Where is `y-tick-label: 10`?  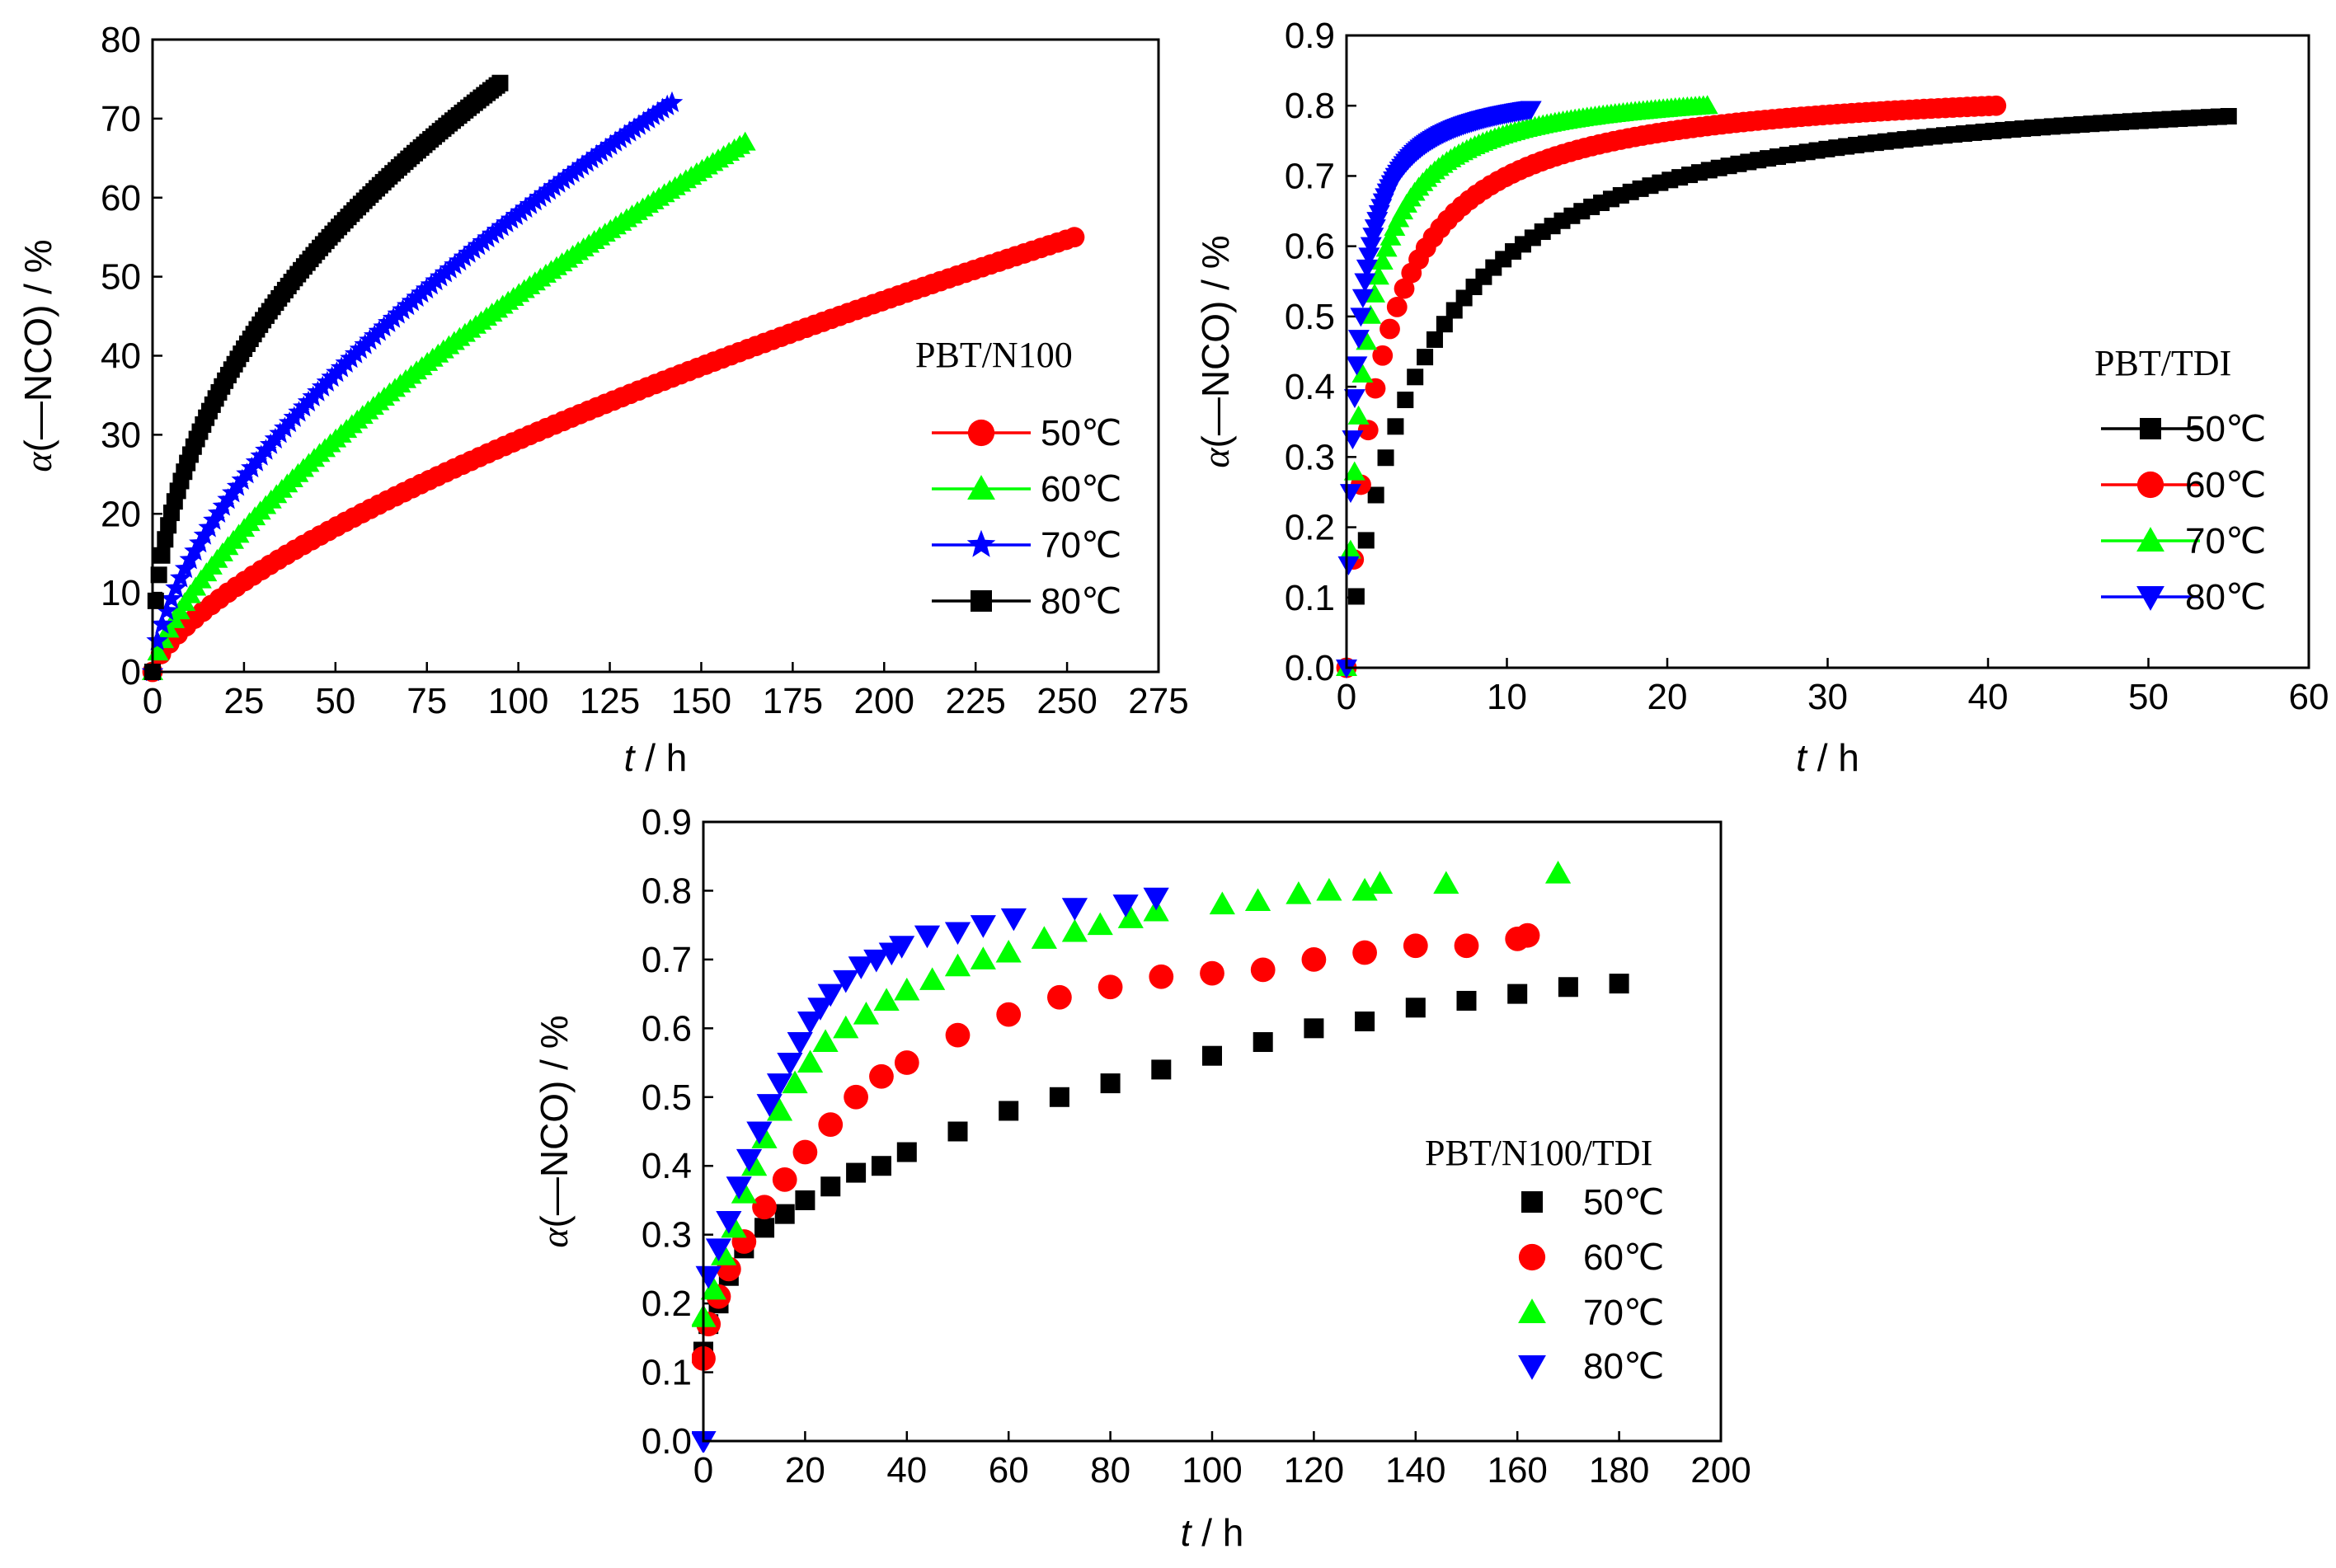 y-tick-label: 10 is located at coordinates (121, 593).